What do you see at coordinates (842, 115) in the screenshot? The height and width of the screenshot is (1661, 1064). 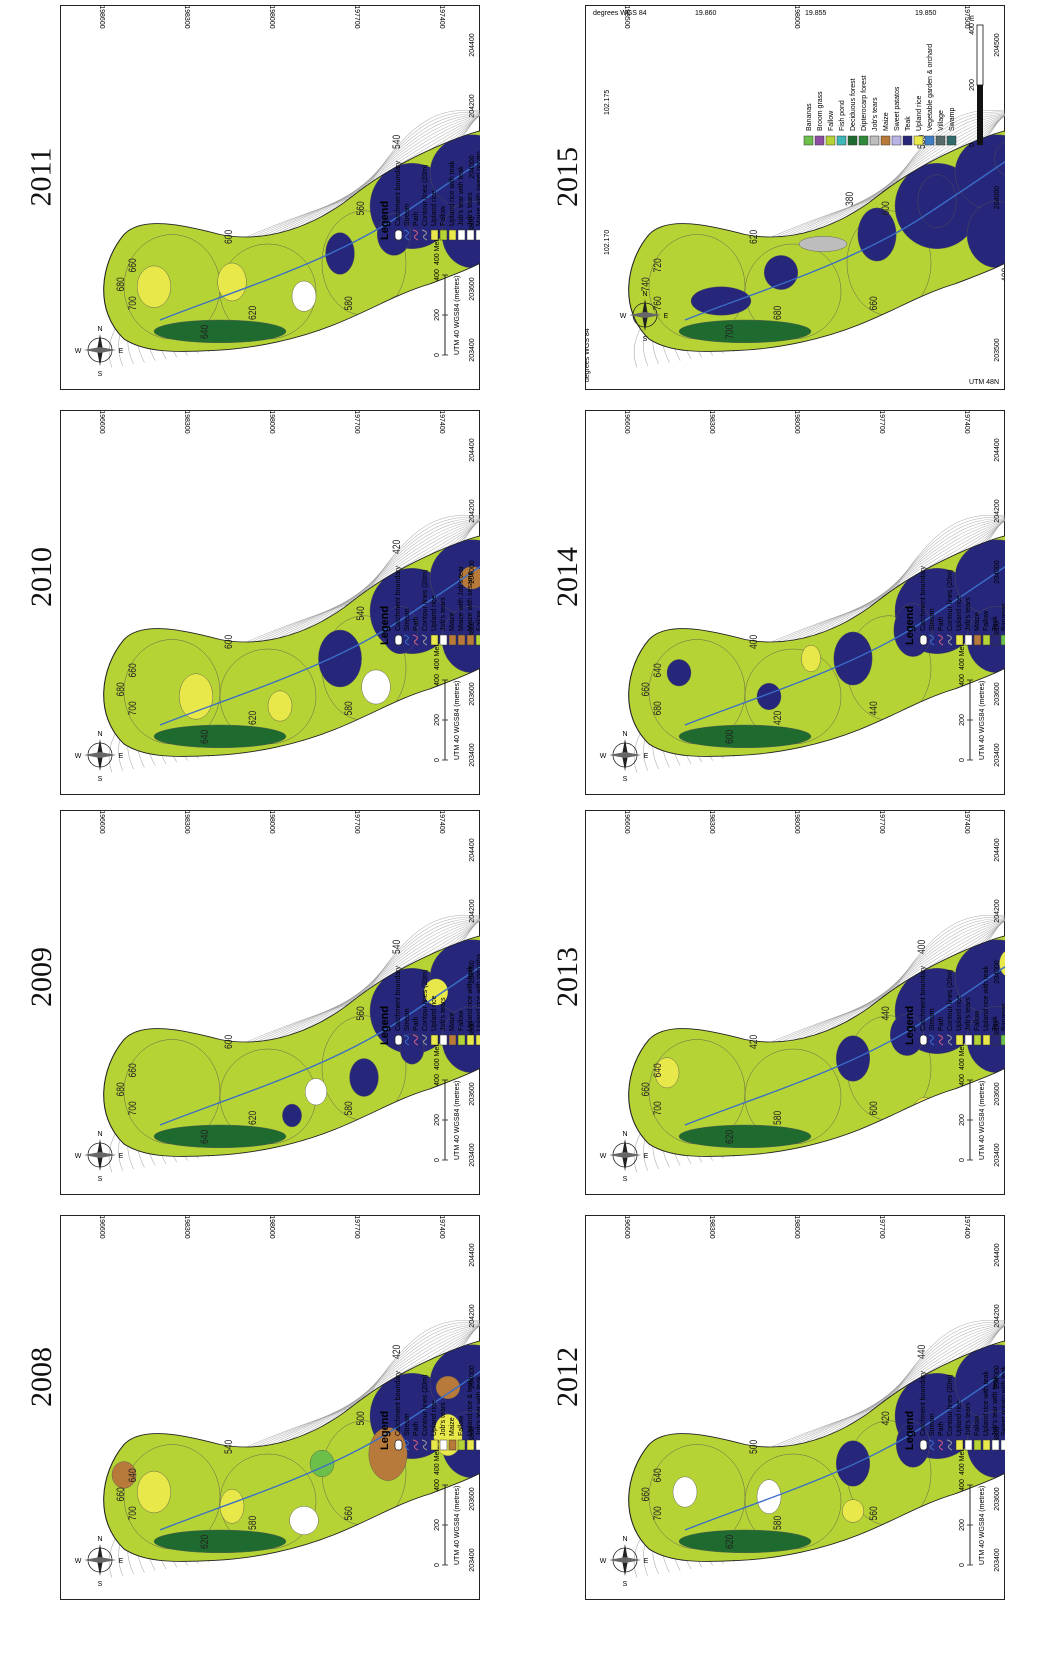 I see `legend-item-label: Fish pond` at bounding box center [842, 115].